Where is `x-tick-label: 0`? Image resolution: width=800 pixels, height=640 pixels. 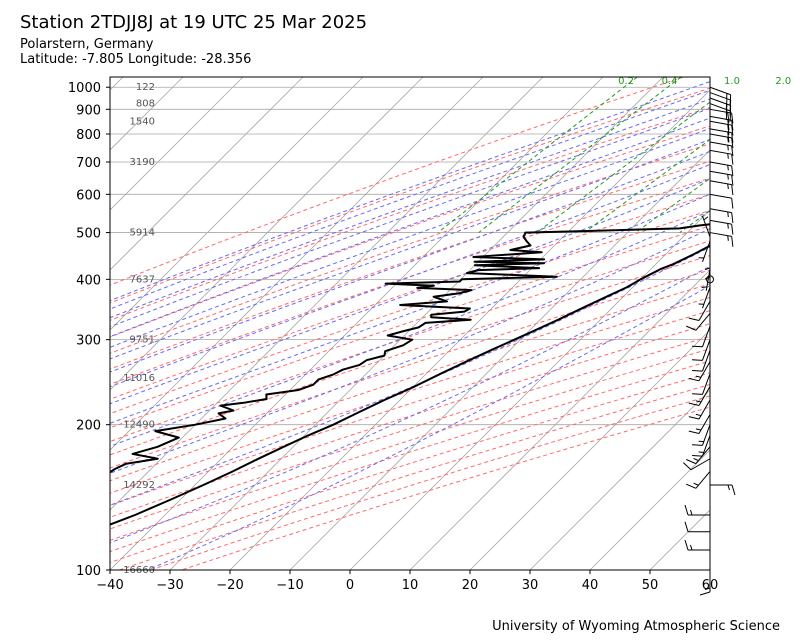 x-tick-label: 0 is located at coordinates (350, 585).